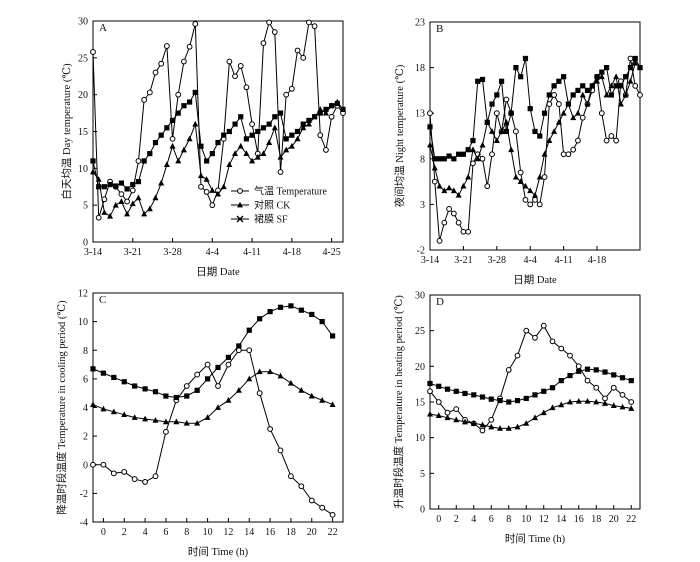  What do you see at coordinates (422, 159) in the screenshot?
I see `y-tick-label: 8` at bounding box center [422, 159].